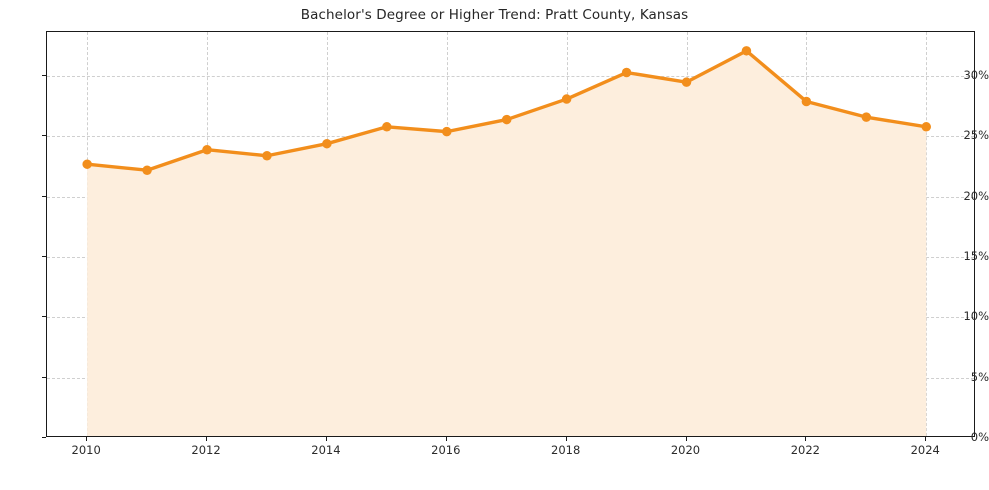 The image size is (989, 490). Describe the element at coordinates (510, 77) in the screenshot. I see `gridline-horizontal` at that location.